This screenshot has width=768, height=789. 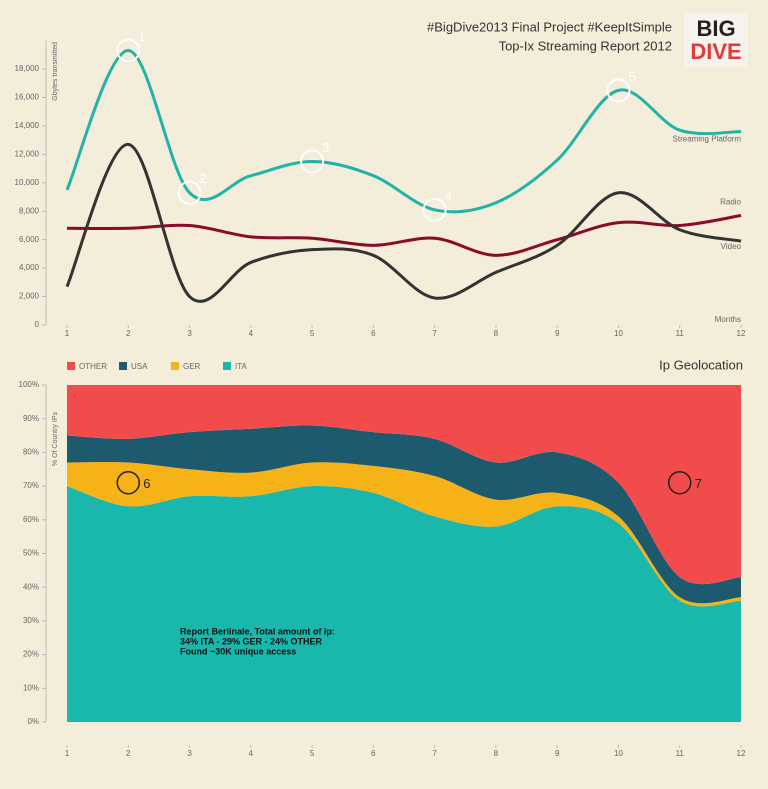 I want to click on annotation-label: 7, so click(x=698, y=483).